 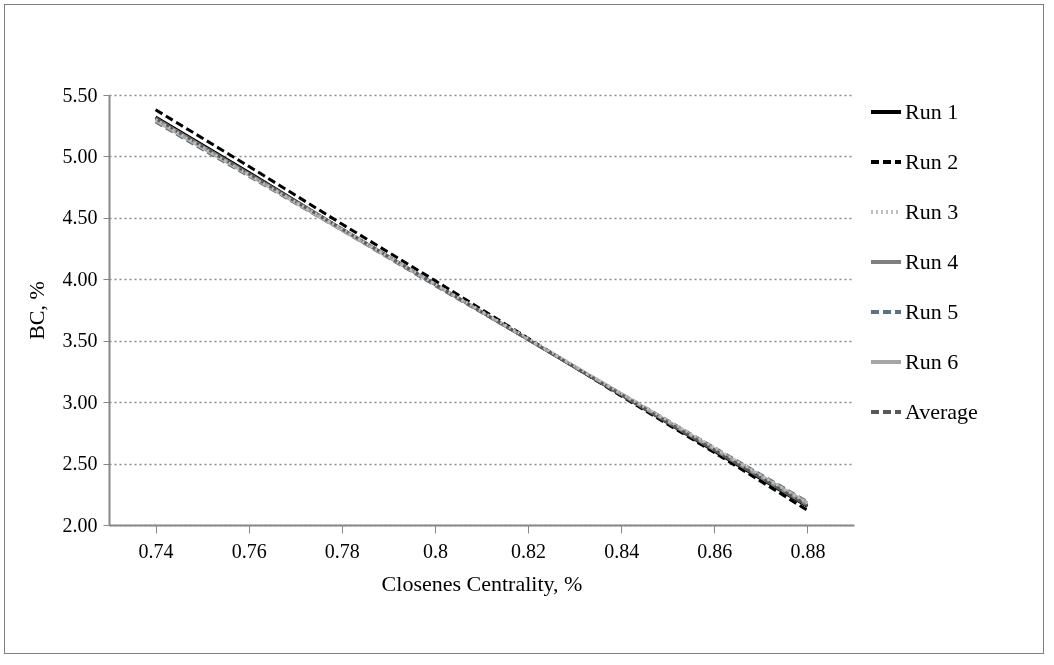 What do you see at coordinates (808, 550) in the screenshot?
I see `x-tick-label: 0.88` at bounding box center [808, 550].